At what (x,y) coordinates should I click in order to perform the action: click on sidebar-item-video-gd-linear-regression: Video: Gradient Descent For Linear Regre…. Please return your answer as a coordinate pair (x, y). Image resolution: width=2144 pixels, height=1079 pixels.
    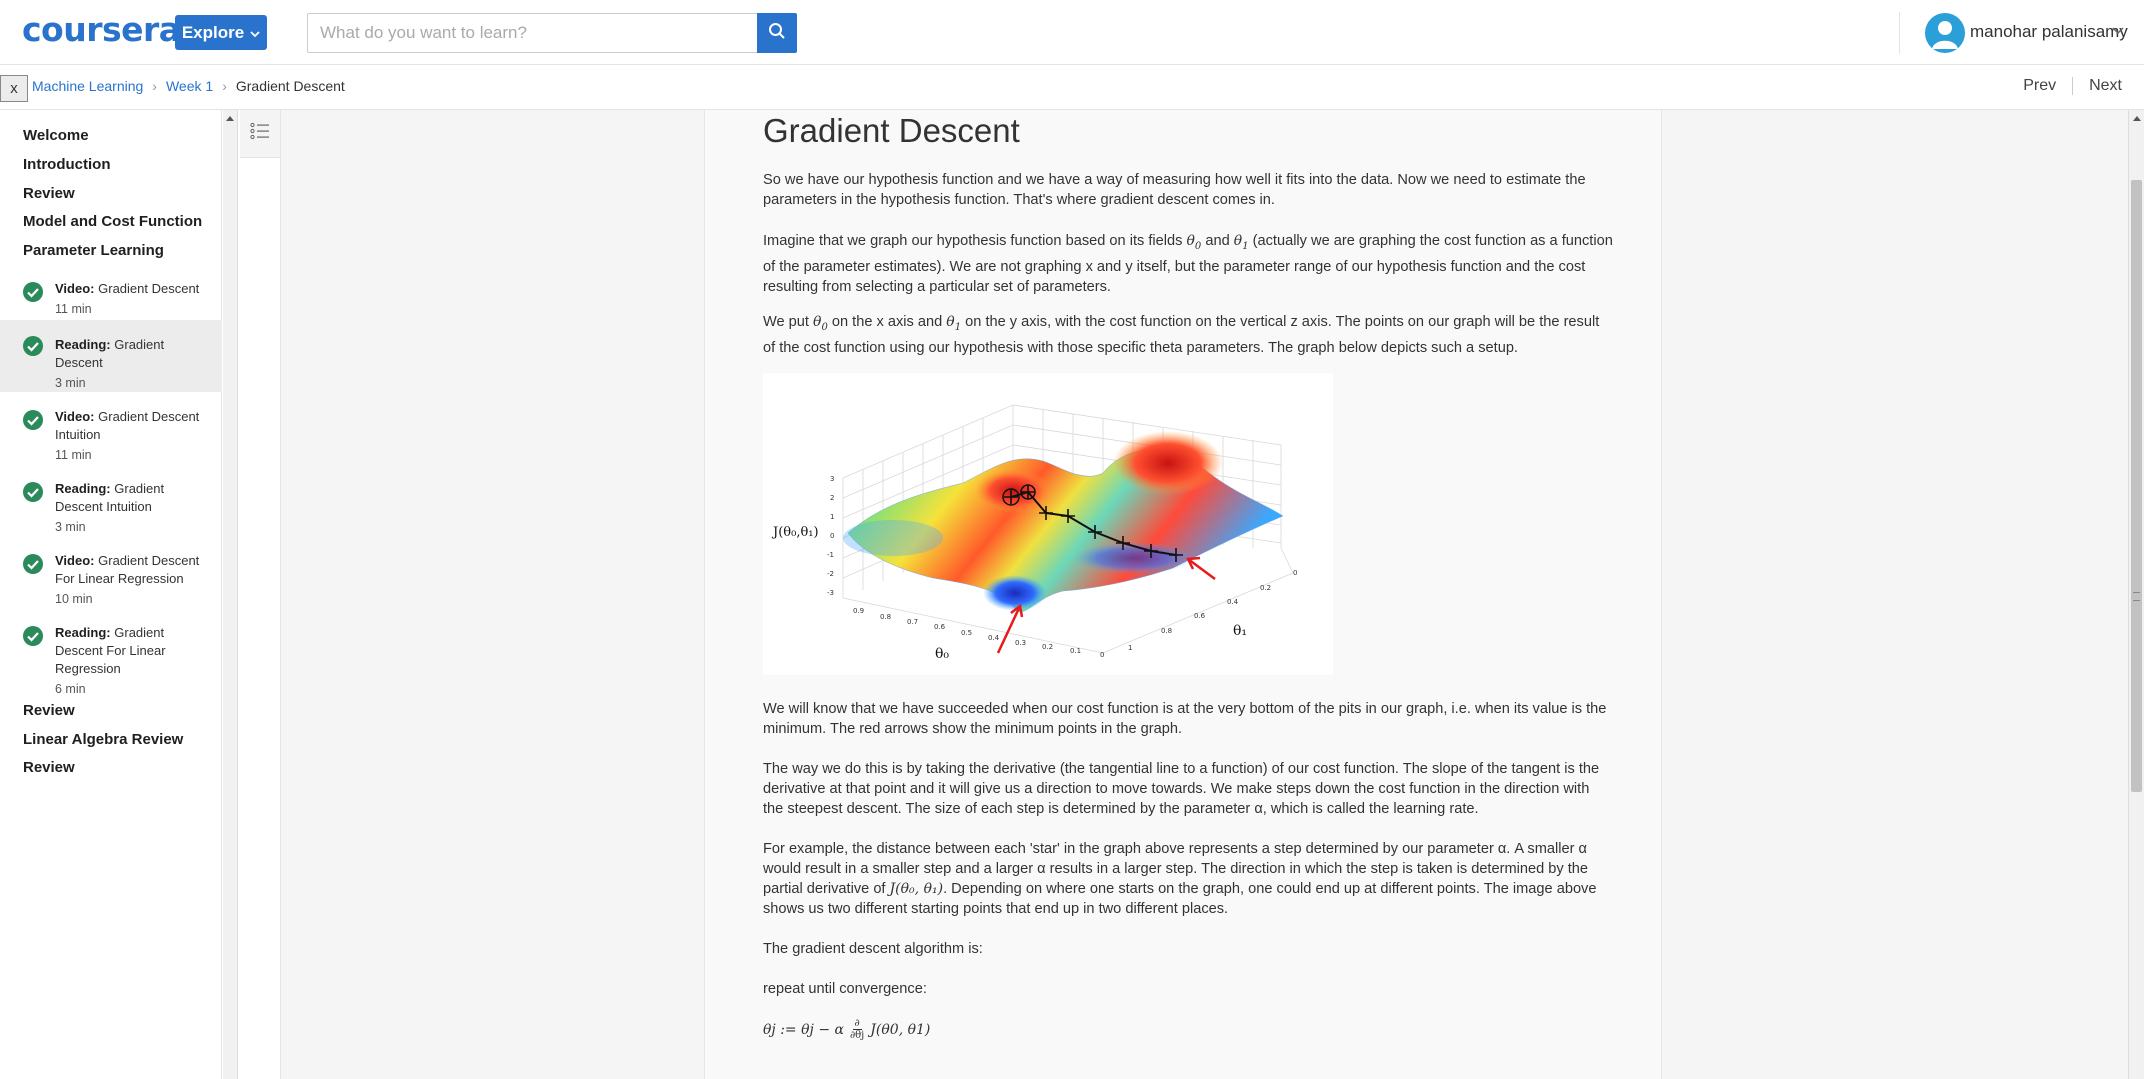
    Looking at the image, I should click on (111, 574).